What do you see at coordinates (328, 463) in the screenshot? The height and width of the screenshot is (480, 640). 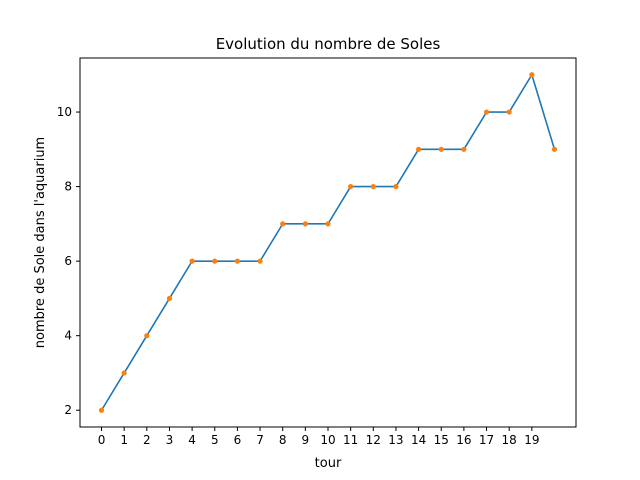 I see `x-axis-label: tour` at bounding box center [328, 463].